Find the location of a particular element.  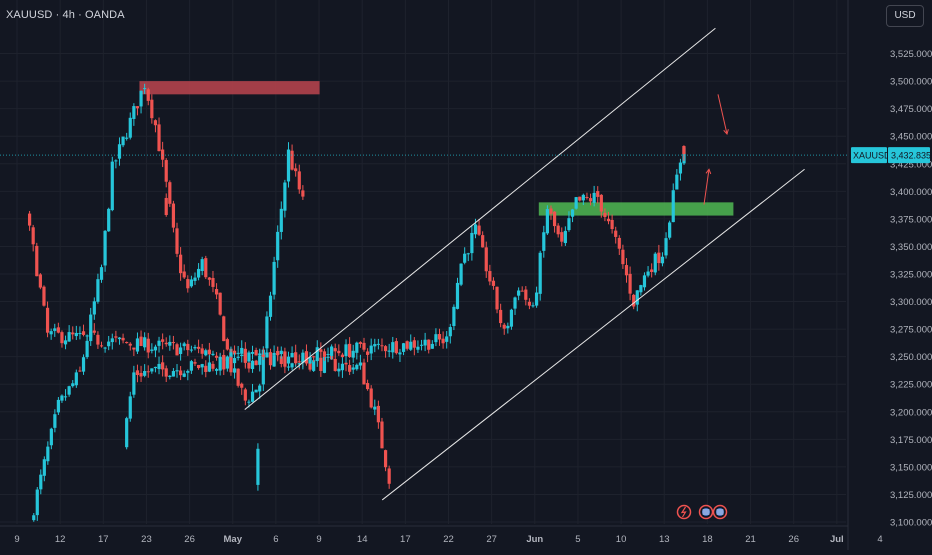

support-zone is located at coordinates (636, 209).